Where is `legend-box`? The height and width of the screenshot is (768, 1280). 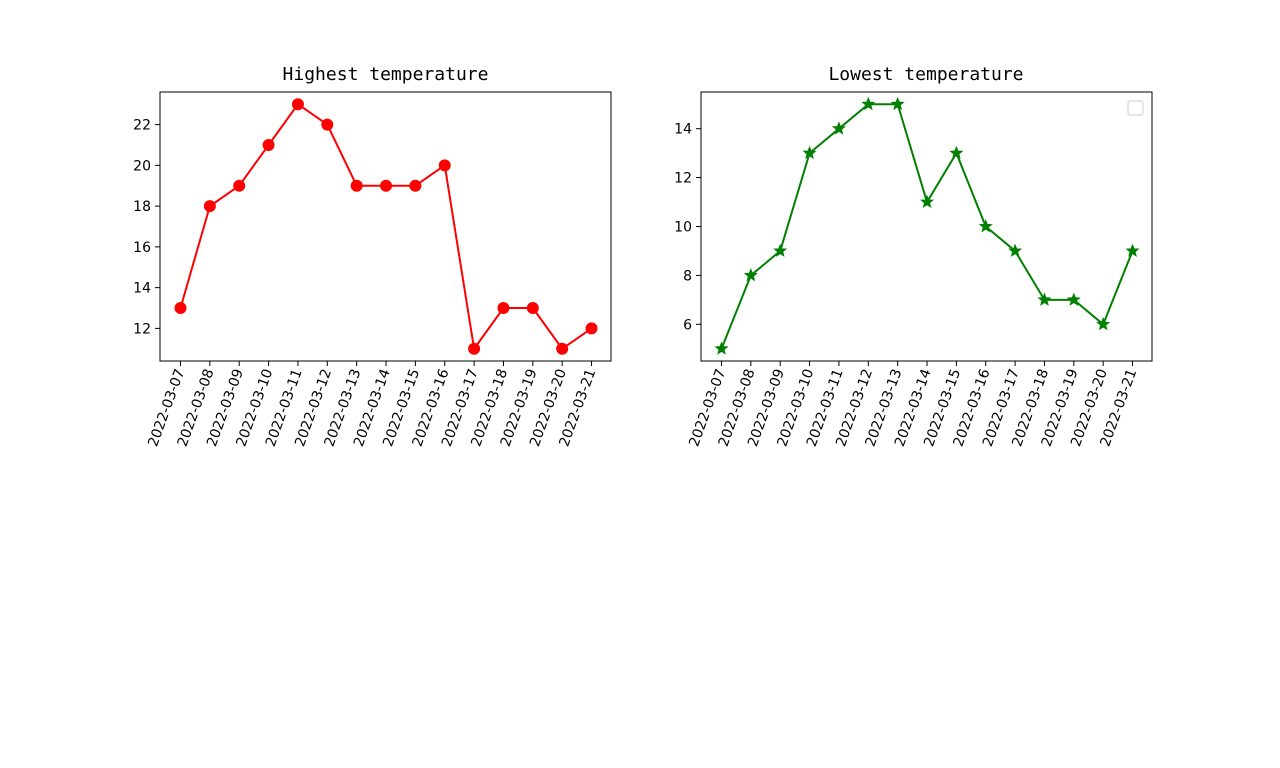 legend-box is located at coordinates (1135, 108).